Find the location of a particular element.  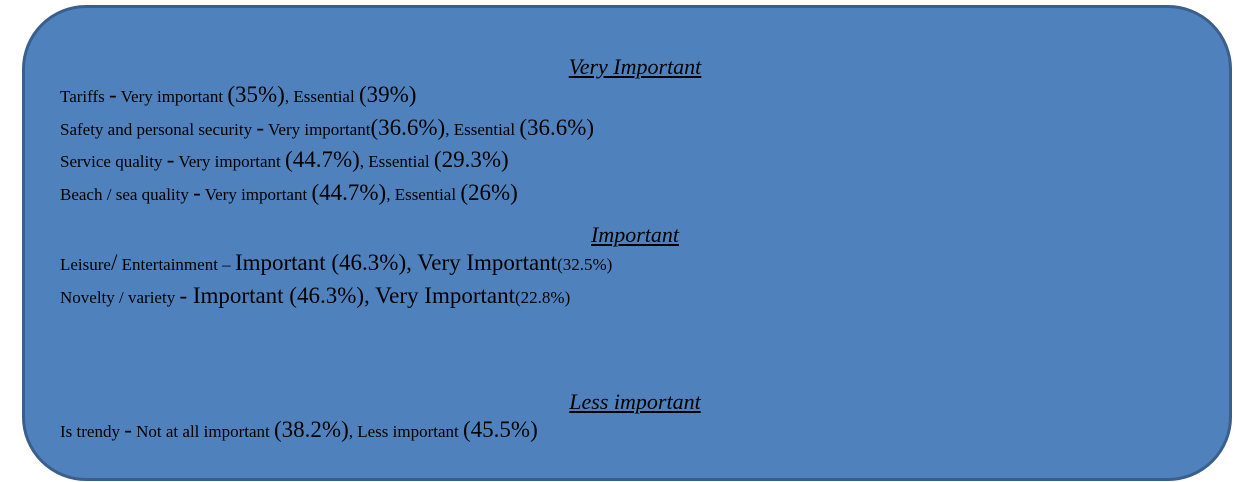

text-run: (38.2%) is located at coordinates (311, 429).